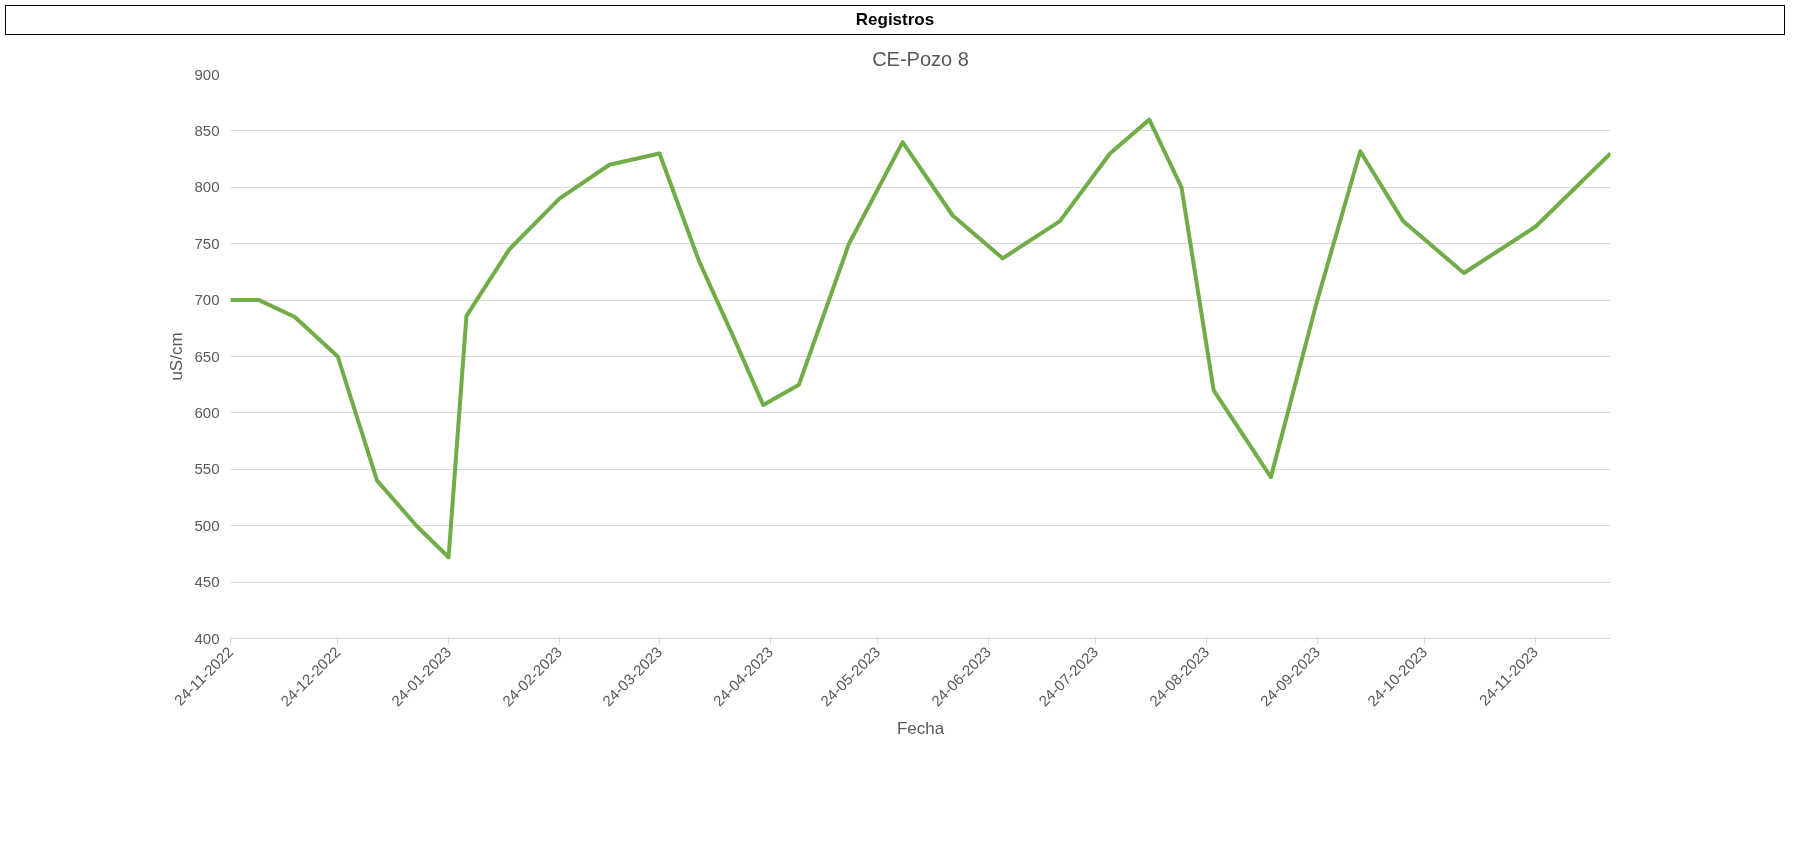  I want to click on y-tick-label: 400, so click(207, 638).